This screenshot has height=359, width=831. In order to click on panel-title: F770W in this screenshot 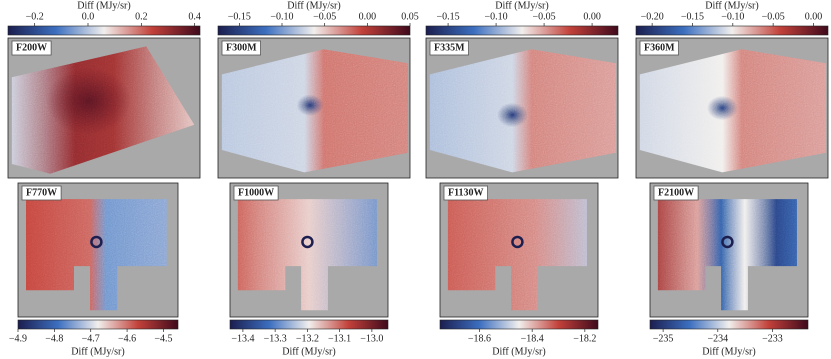, I will do `click(41, 192)`.